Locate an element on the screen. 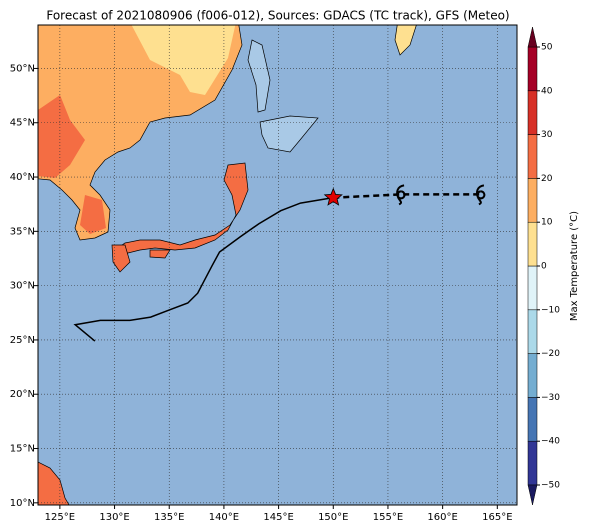  y-tick-label: 50°N is located at coordinates (22, 68).